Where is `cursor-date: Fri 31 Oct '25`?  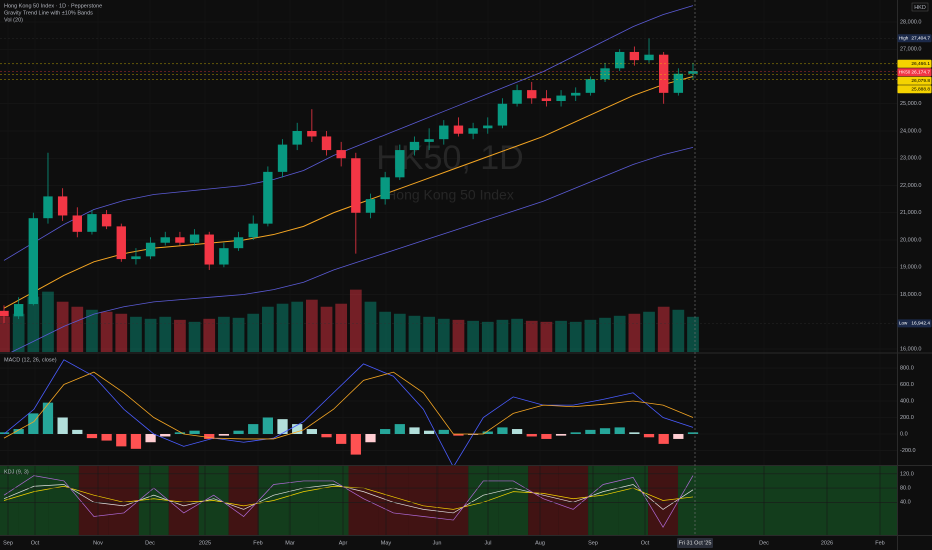
cursor-date: Fri 31 Oct '25 is located at coordinates (695, 543).